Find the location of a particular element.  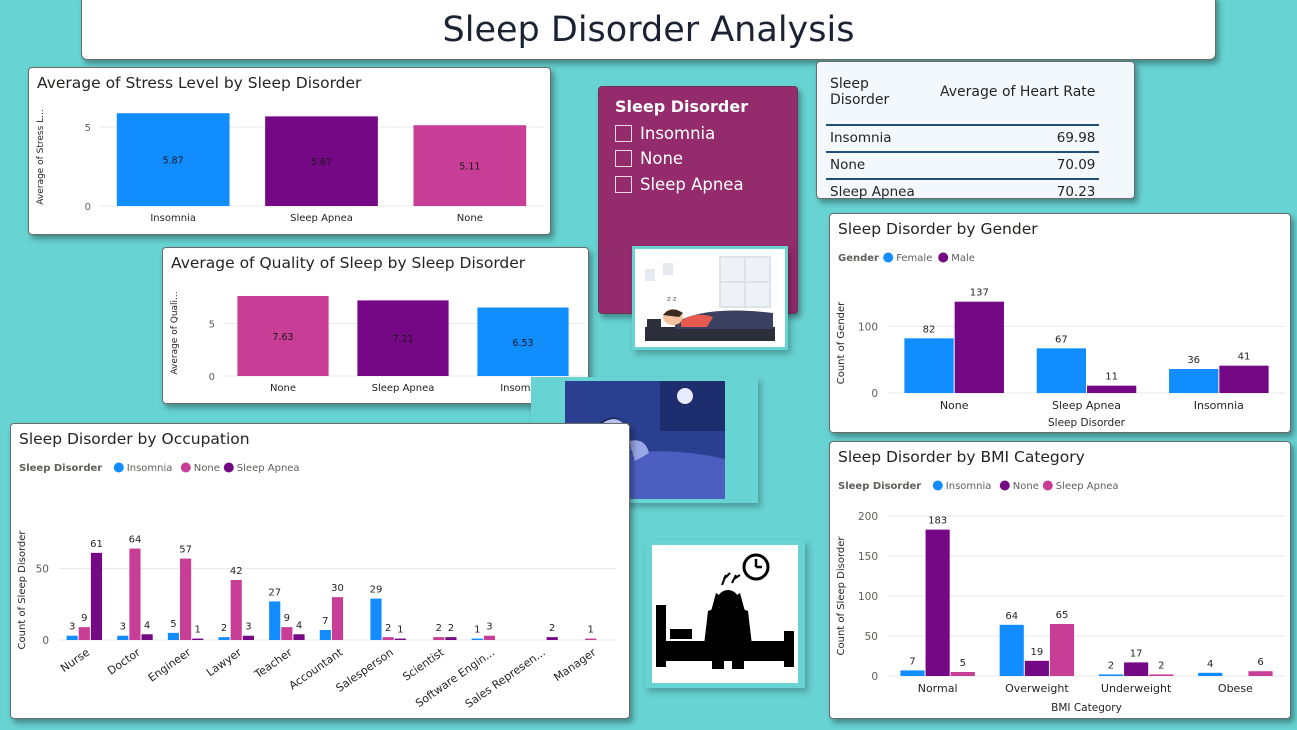

data-label: 64 is located at coordinates (1011, 616).